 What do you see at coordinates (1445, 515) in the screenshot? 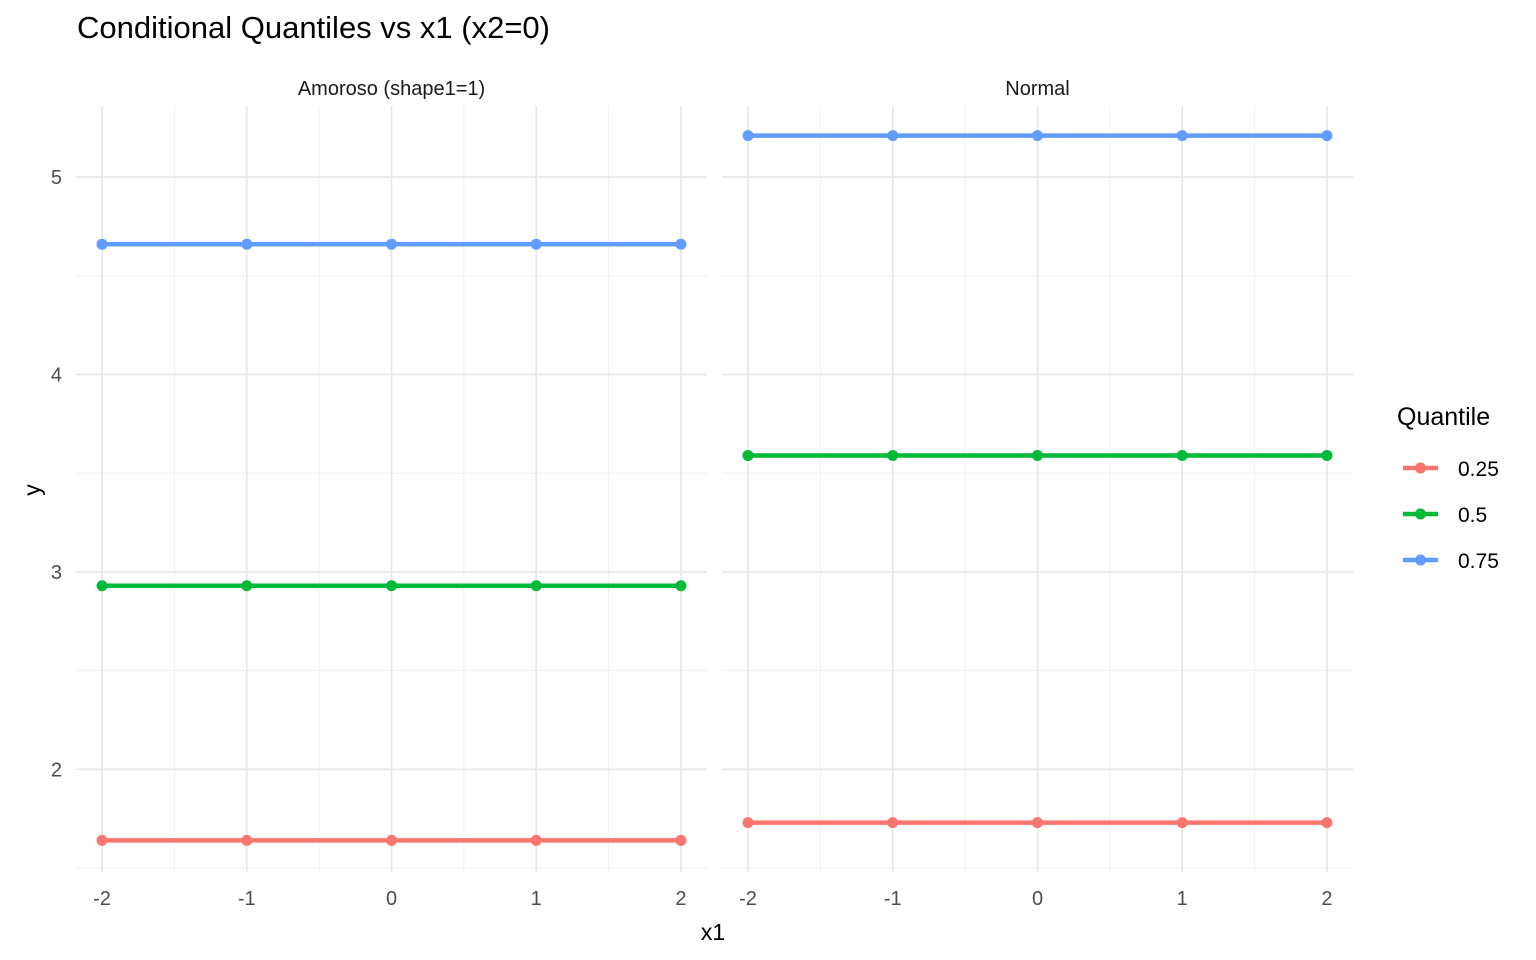
I see `legend-item: 0.5` at bounding box center [1445, 515].